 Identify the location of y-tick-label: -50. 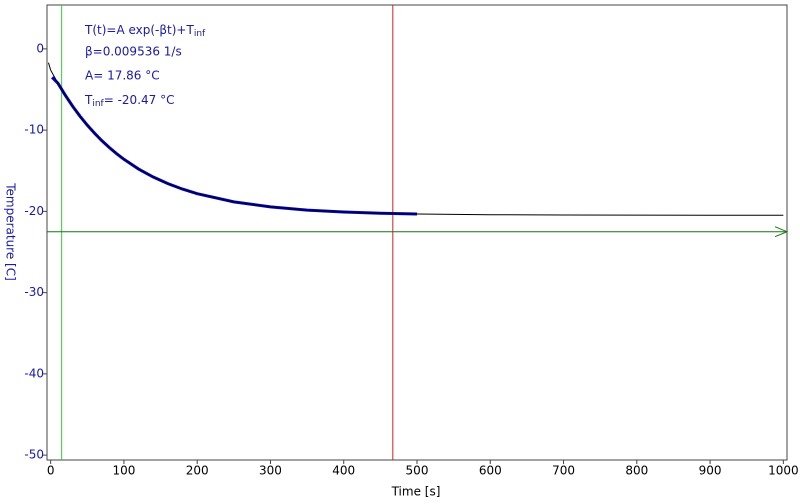
(34, 455).